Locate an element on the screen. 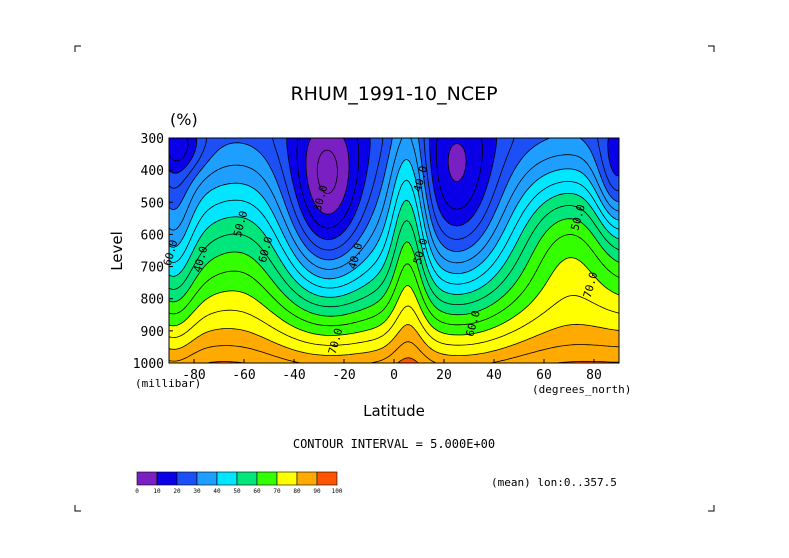 The width and height of the screenshot is (789, 558). mean-longitude-text: (mean) lon:0..357.5 is located at coordinates (554, 482).